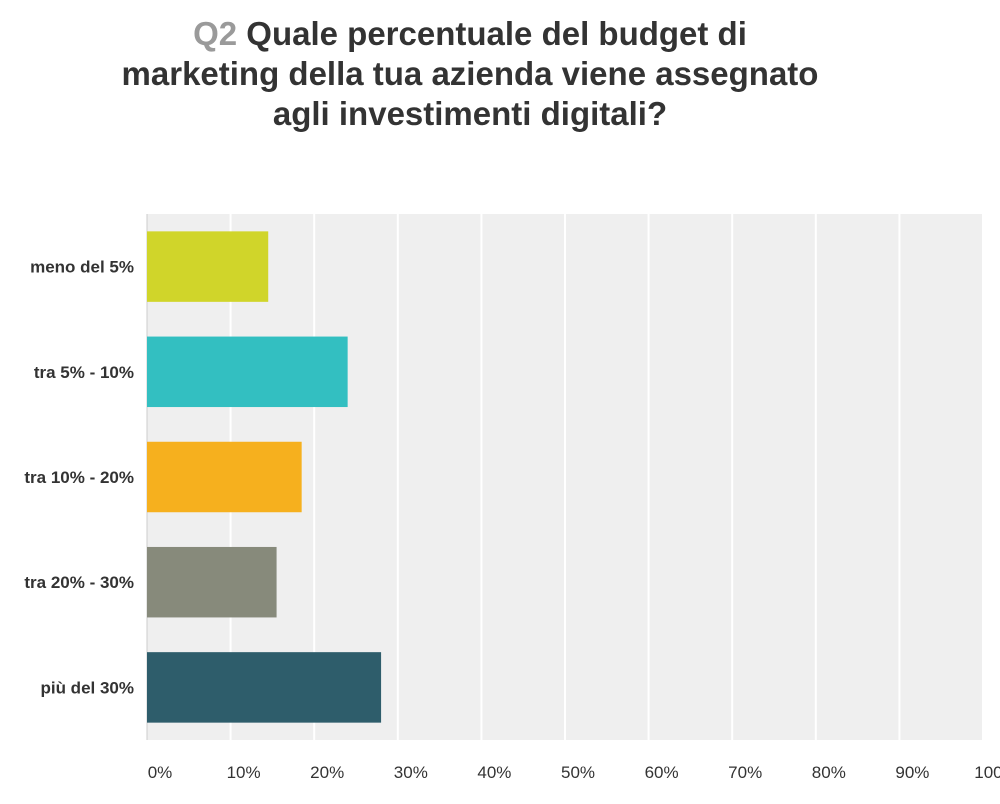 The image size is (1000, 804). I want to click on x-tick-label-5: 50%, so click(578, 772).